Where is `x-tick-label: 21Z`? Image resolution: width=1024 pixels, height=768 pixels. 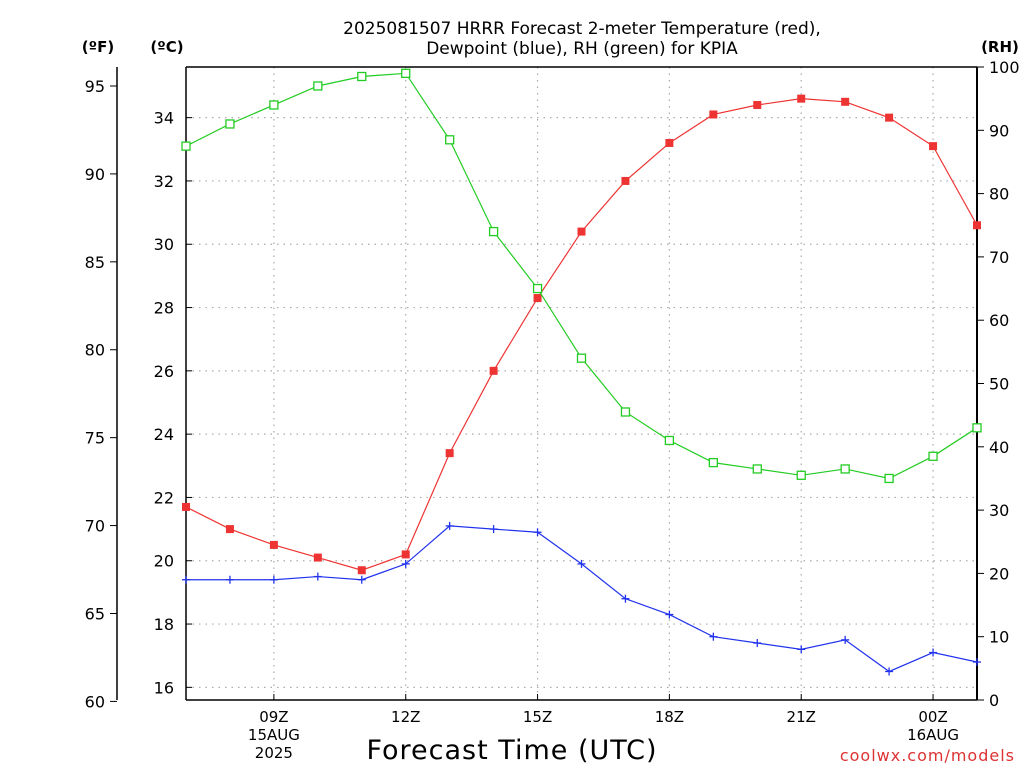 x-tick-label: 21Z is located at coordinates (801, 717).